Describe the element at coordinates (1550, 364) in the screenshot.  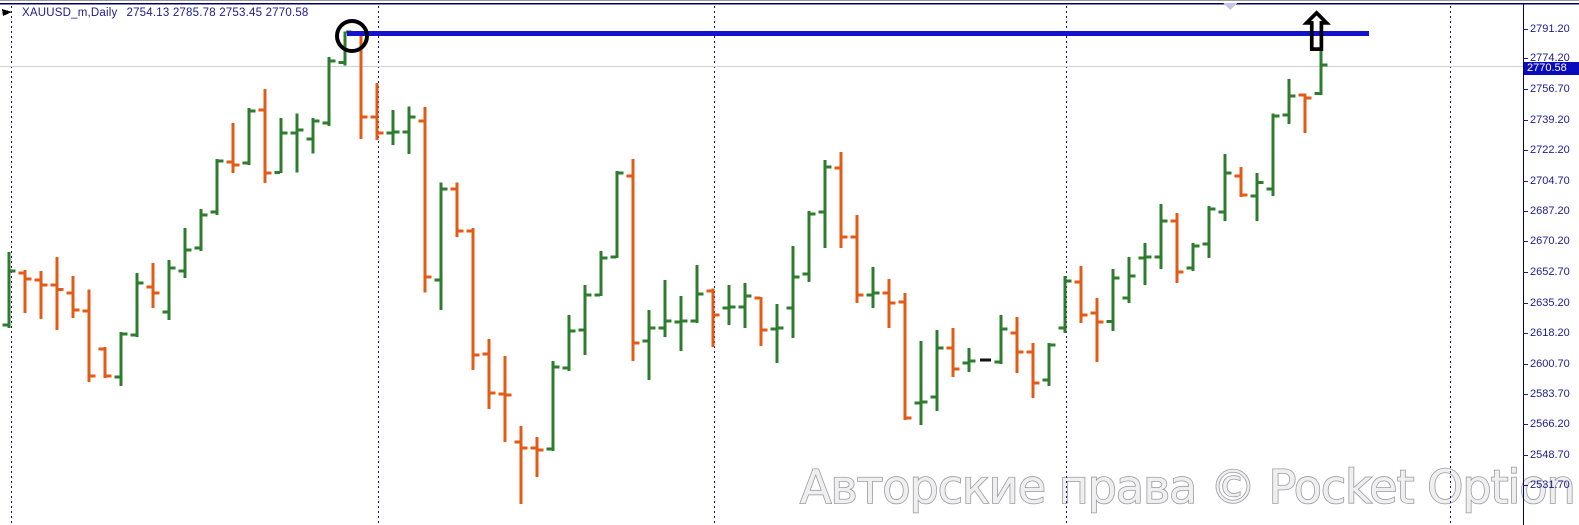
I see `axis-price-label: 2600.70` at that location.